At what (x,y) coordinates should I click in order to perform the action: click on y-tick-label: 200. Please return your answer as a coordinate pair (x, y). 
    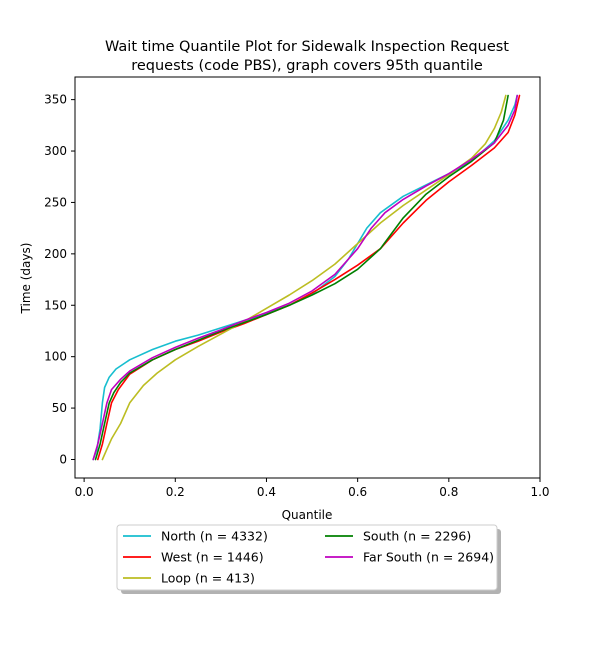
    Looking at the image, I should click on (55, 254).